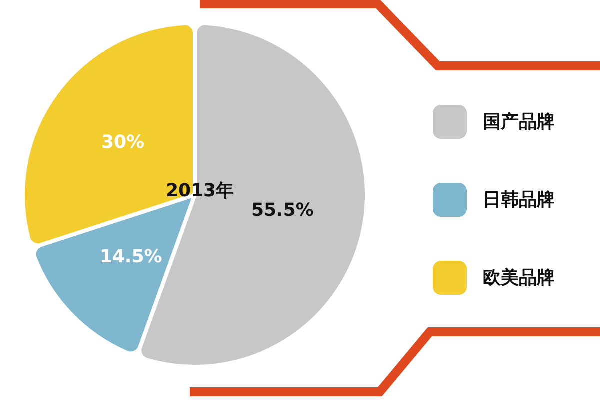 The image size is (600, 400). What do you see at coordinates (131, 257) in the screenshot?
I see `data-label: 14.5%` at bounding box center [131, 257].